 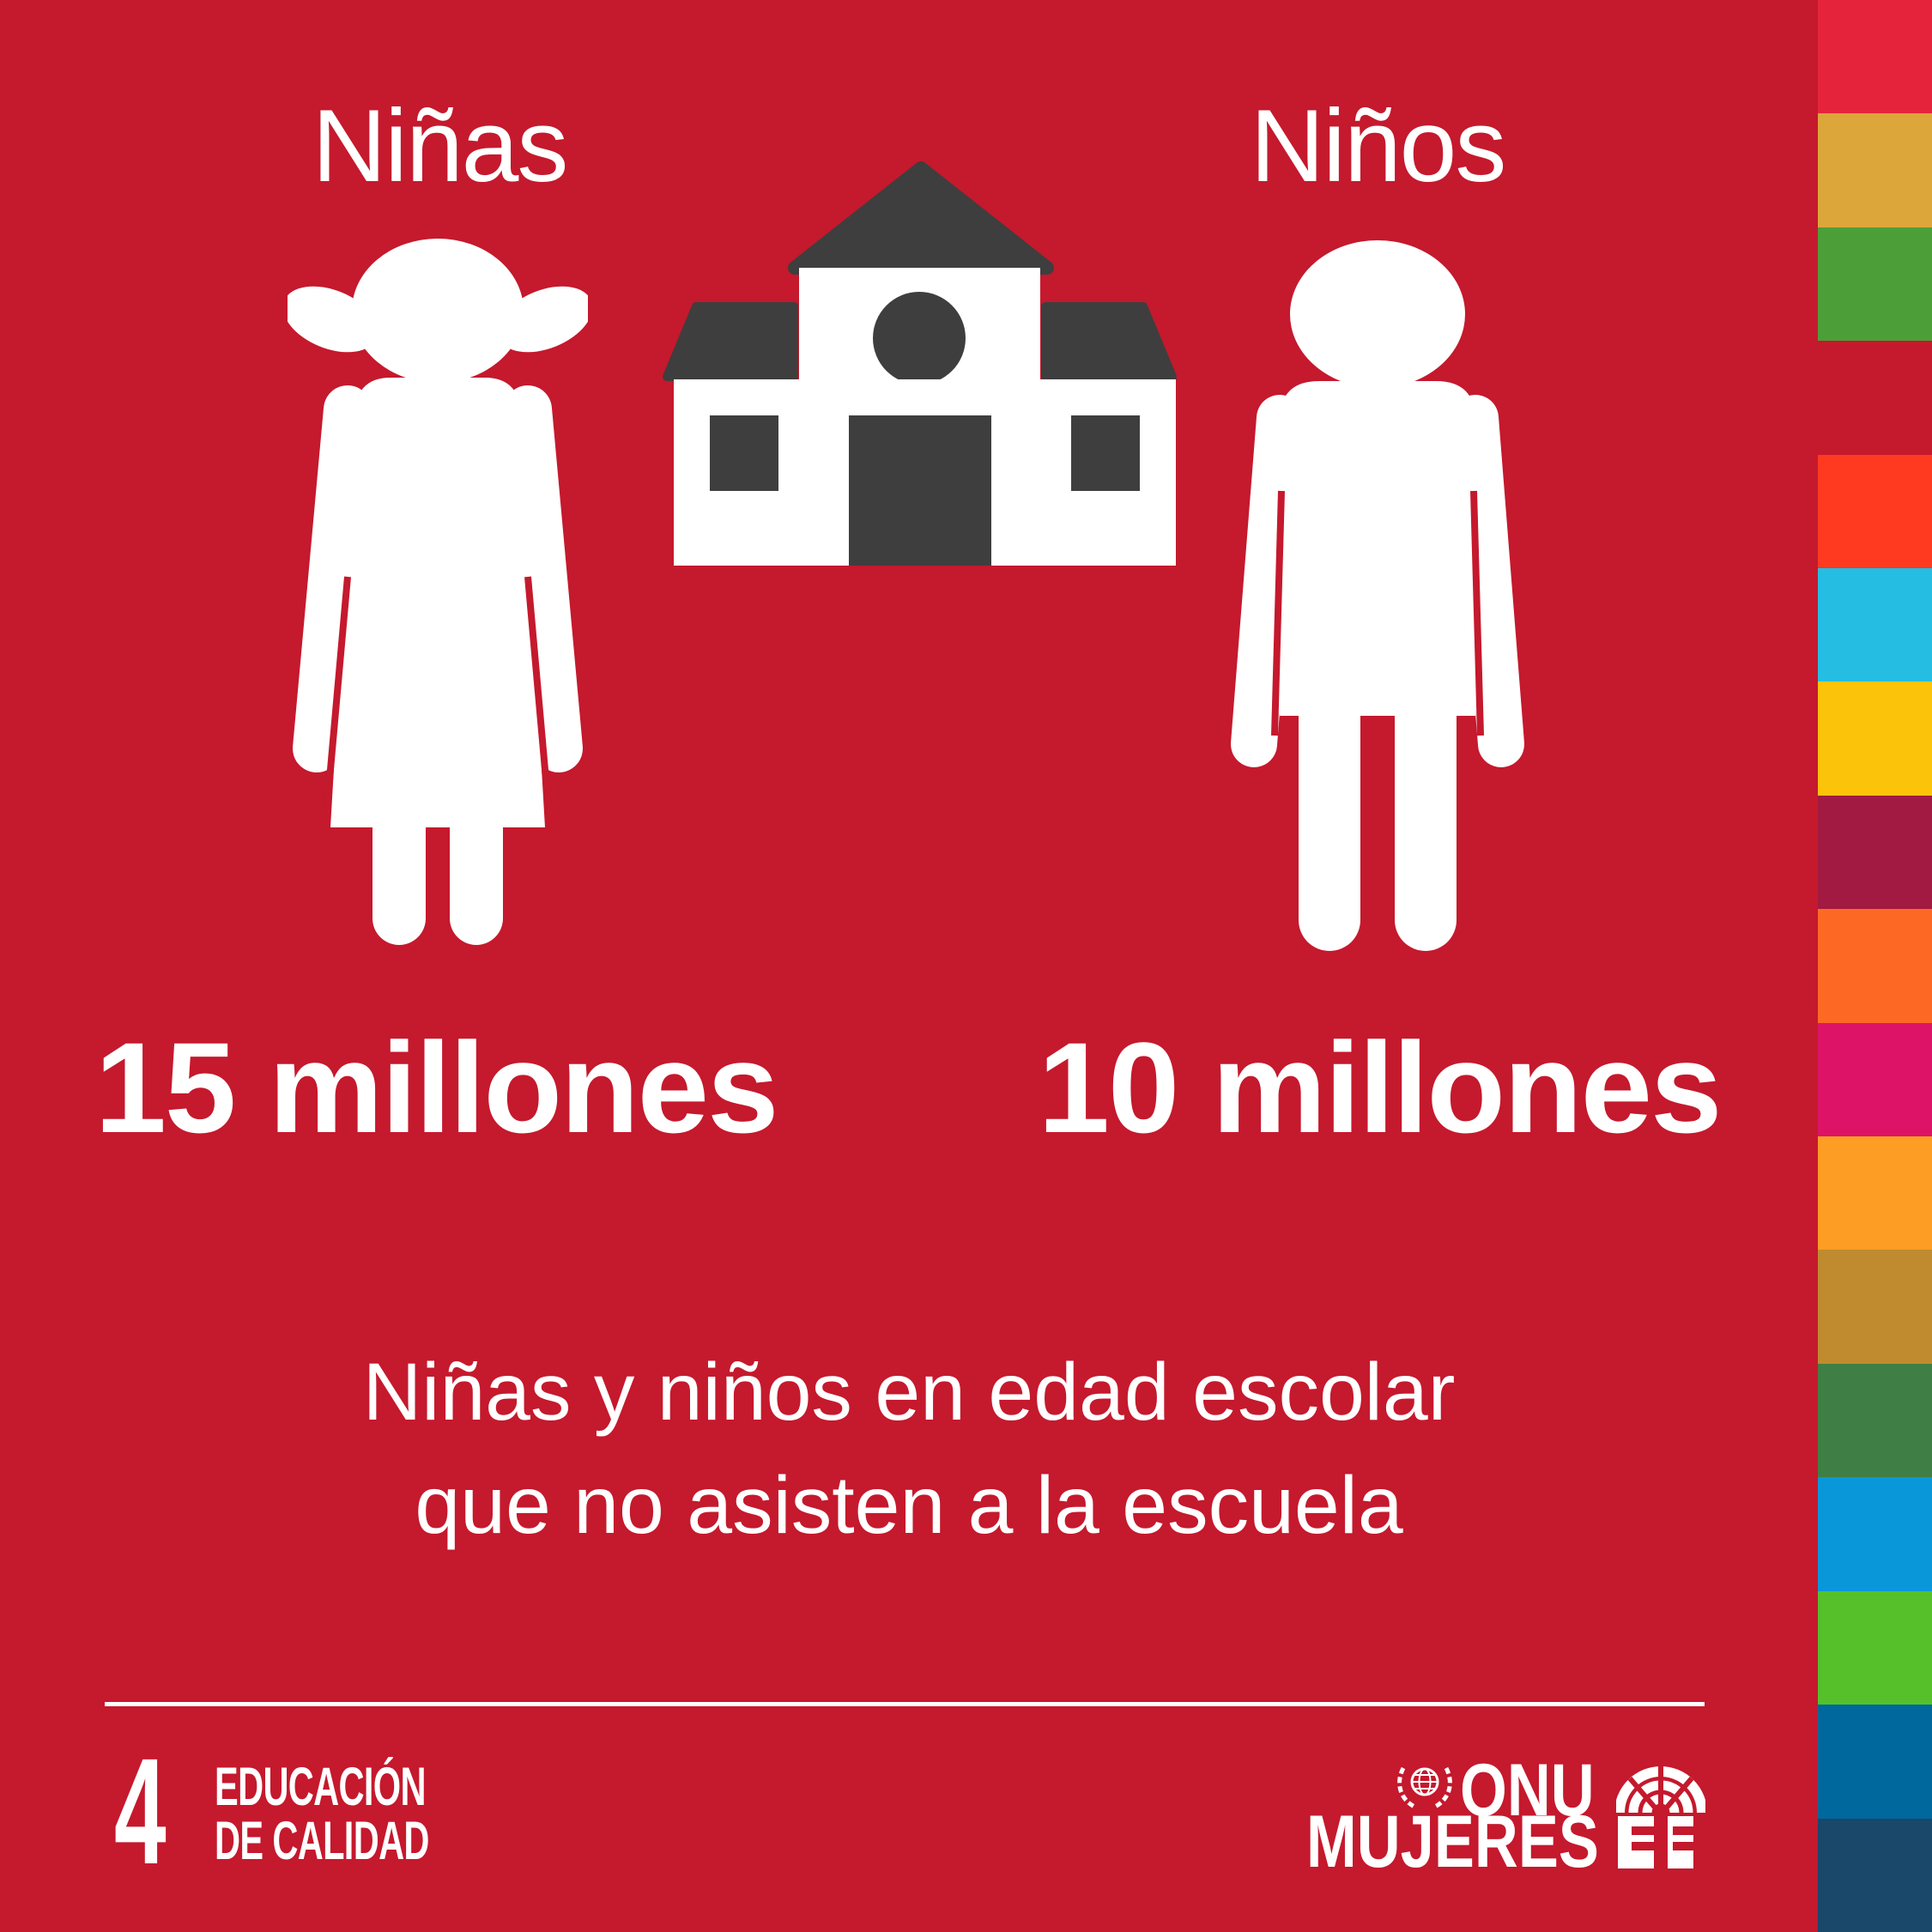 I want to click on caption-line-1: Niñas y niños en edad escolar, so click(x=909, y=1393).